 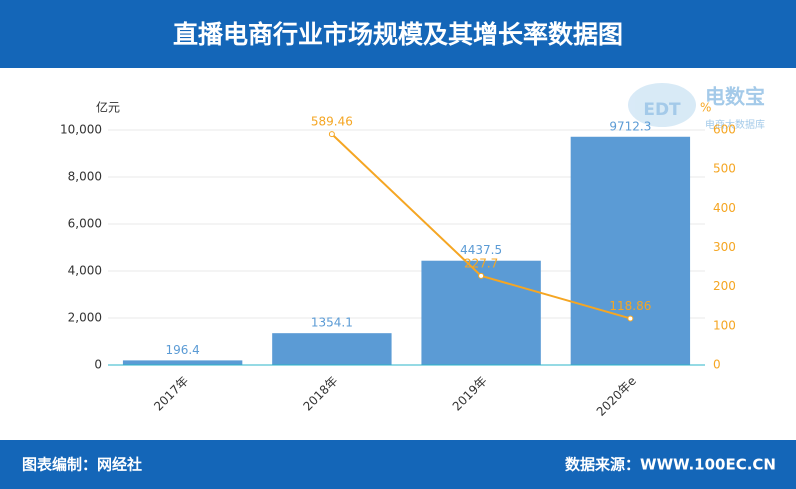 What do you see at coordinates (616, 396) in the screenshot?
I see `x-tick-label: 2020年e` at bounding box center [616, 396].